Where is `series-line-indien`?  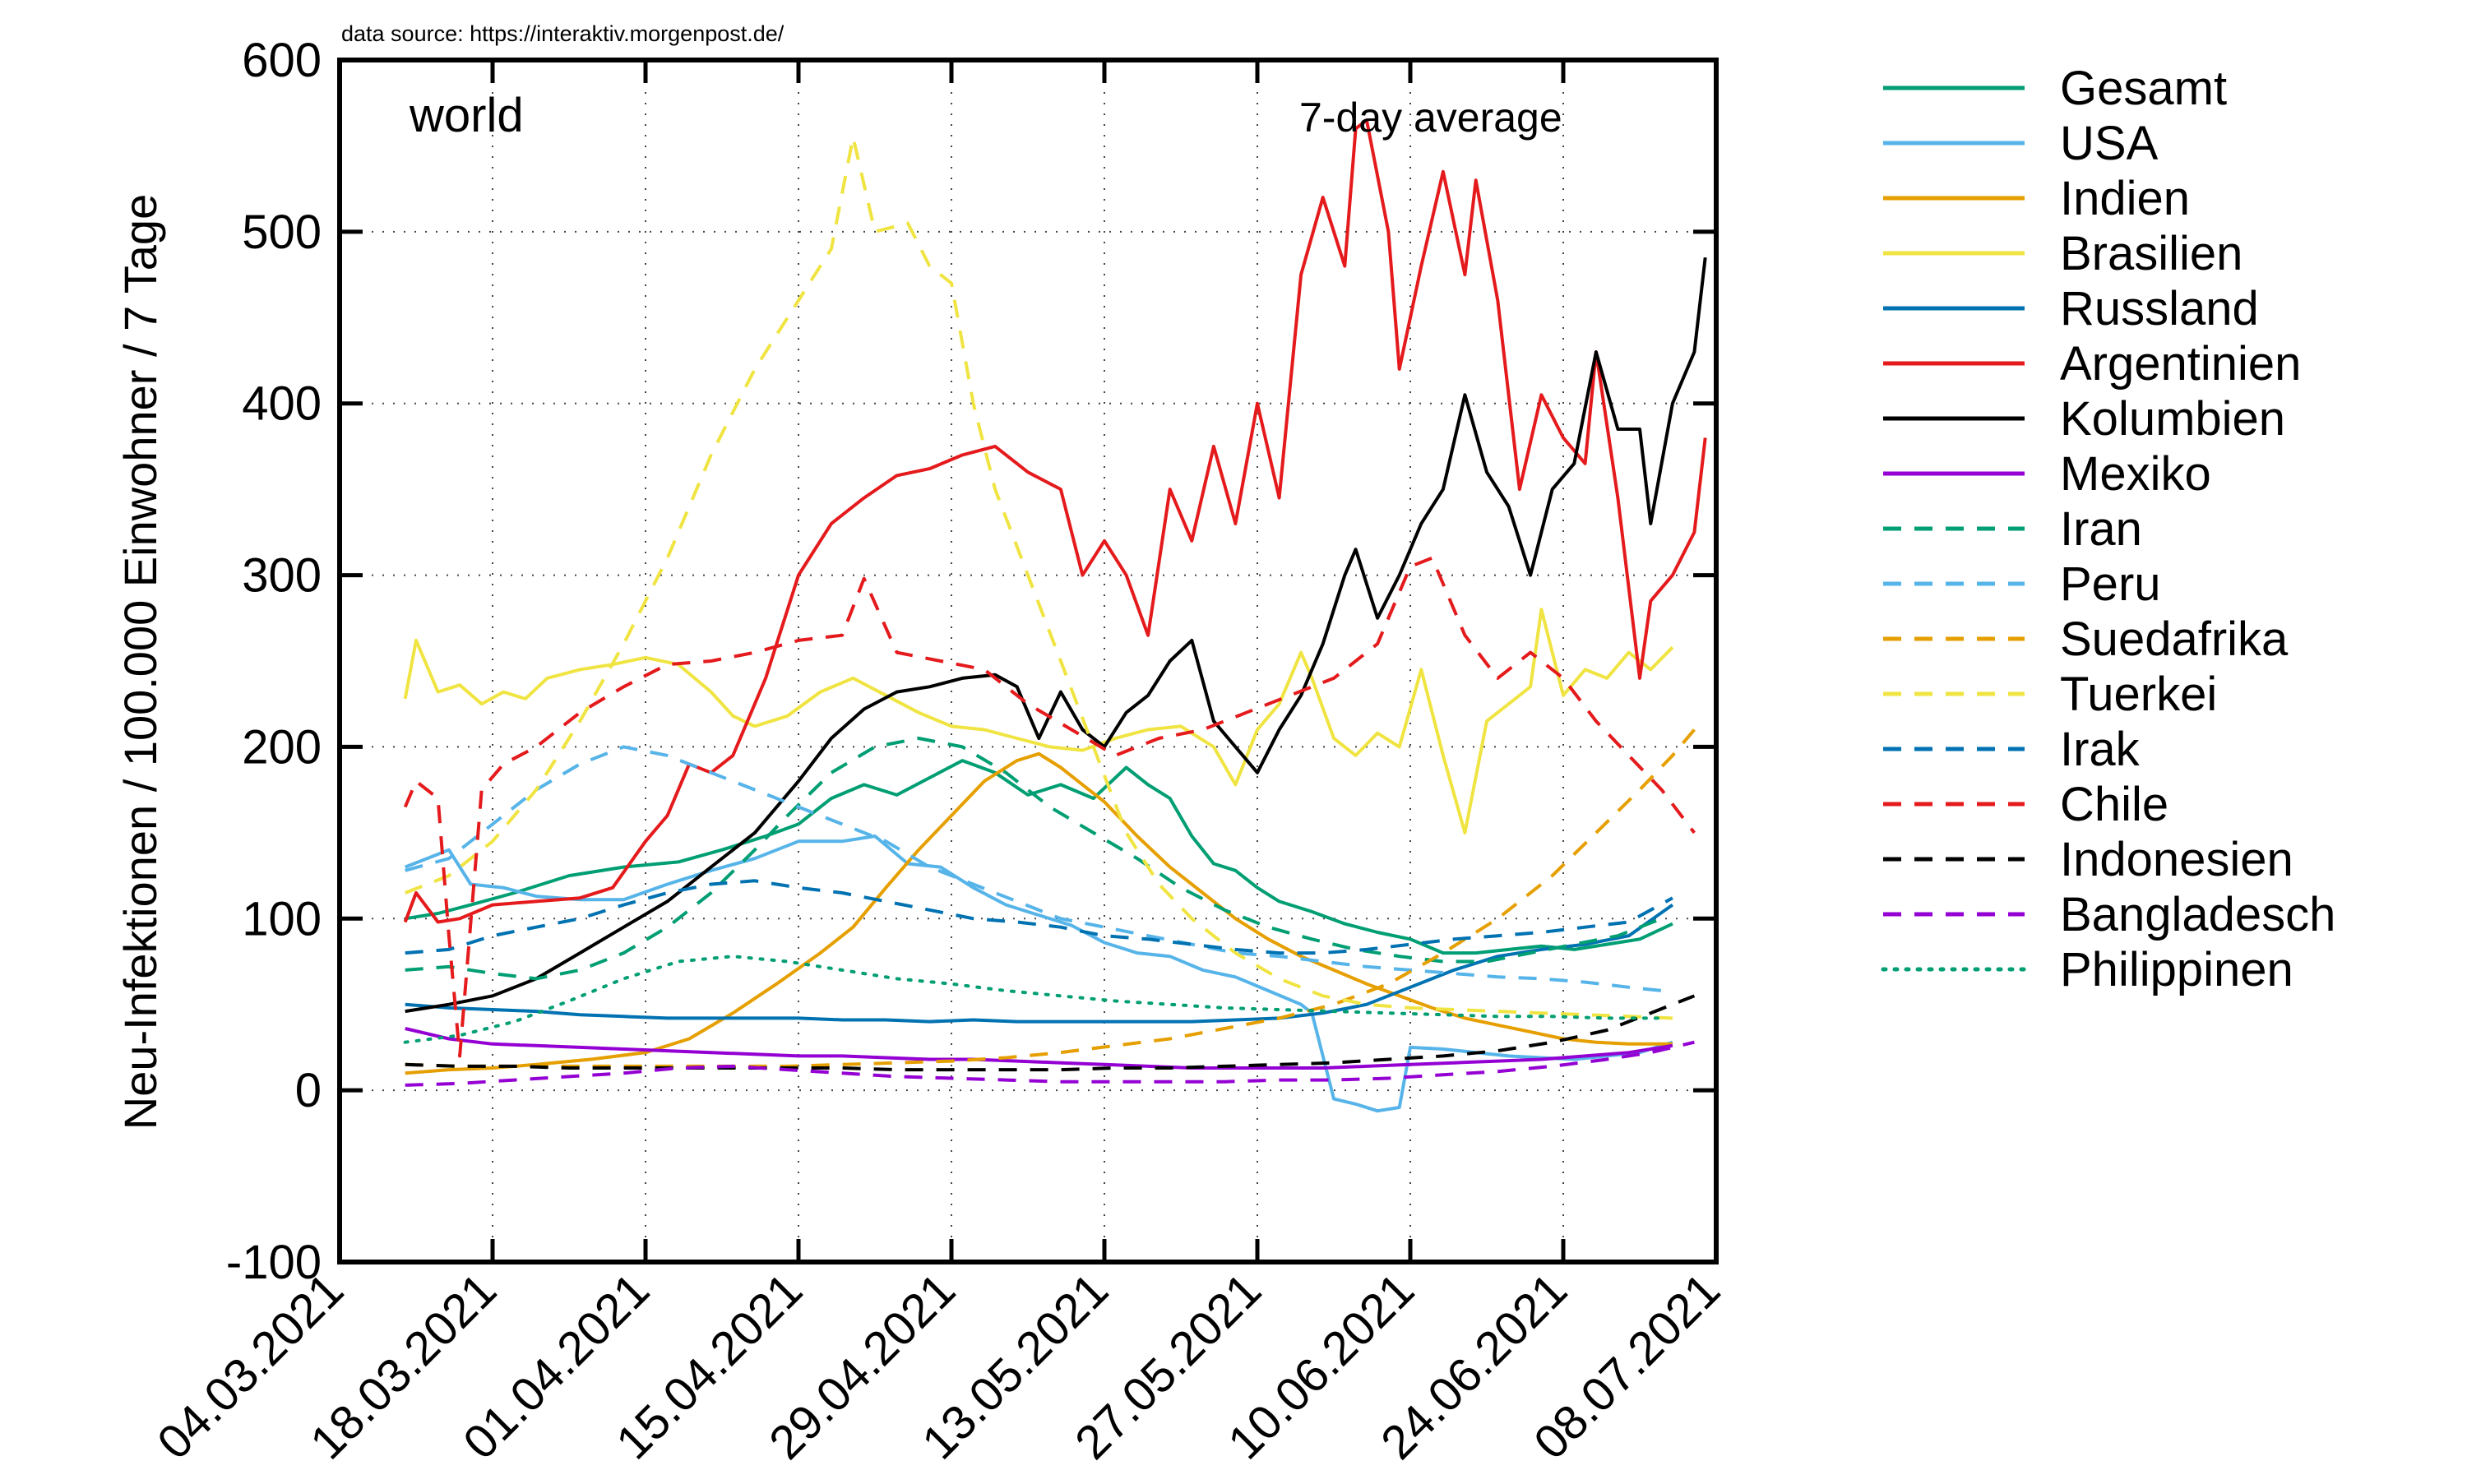
series-line-indien is located at coordinates (1039, 913).